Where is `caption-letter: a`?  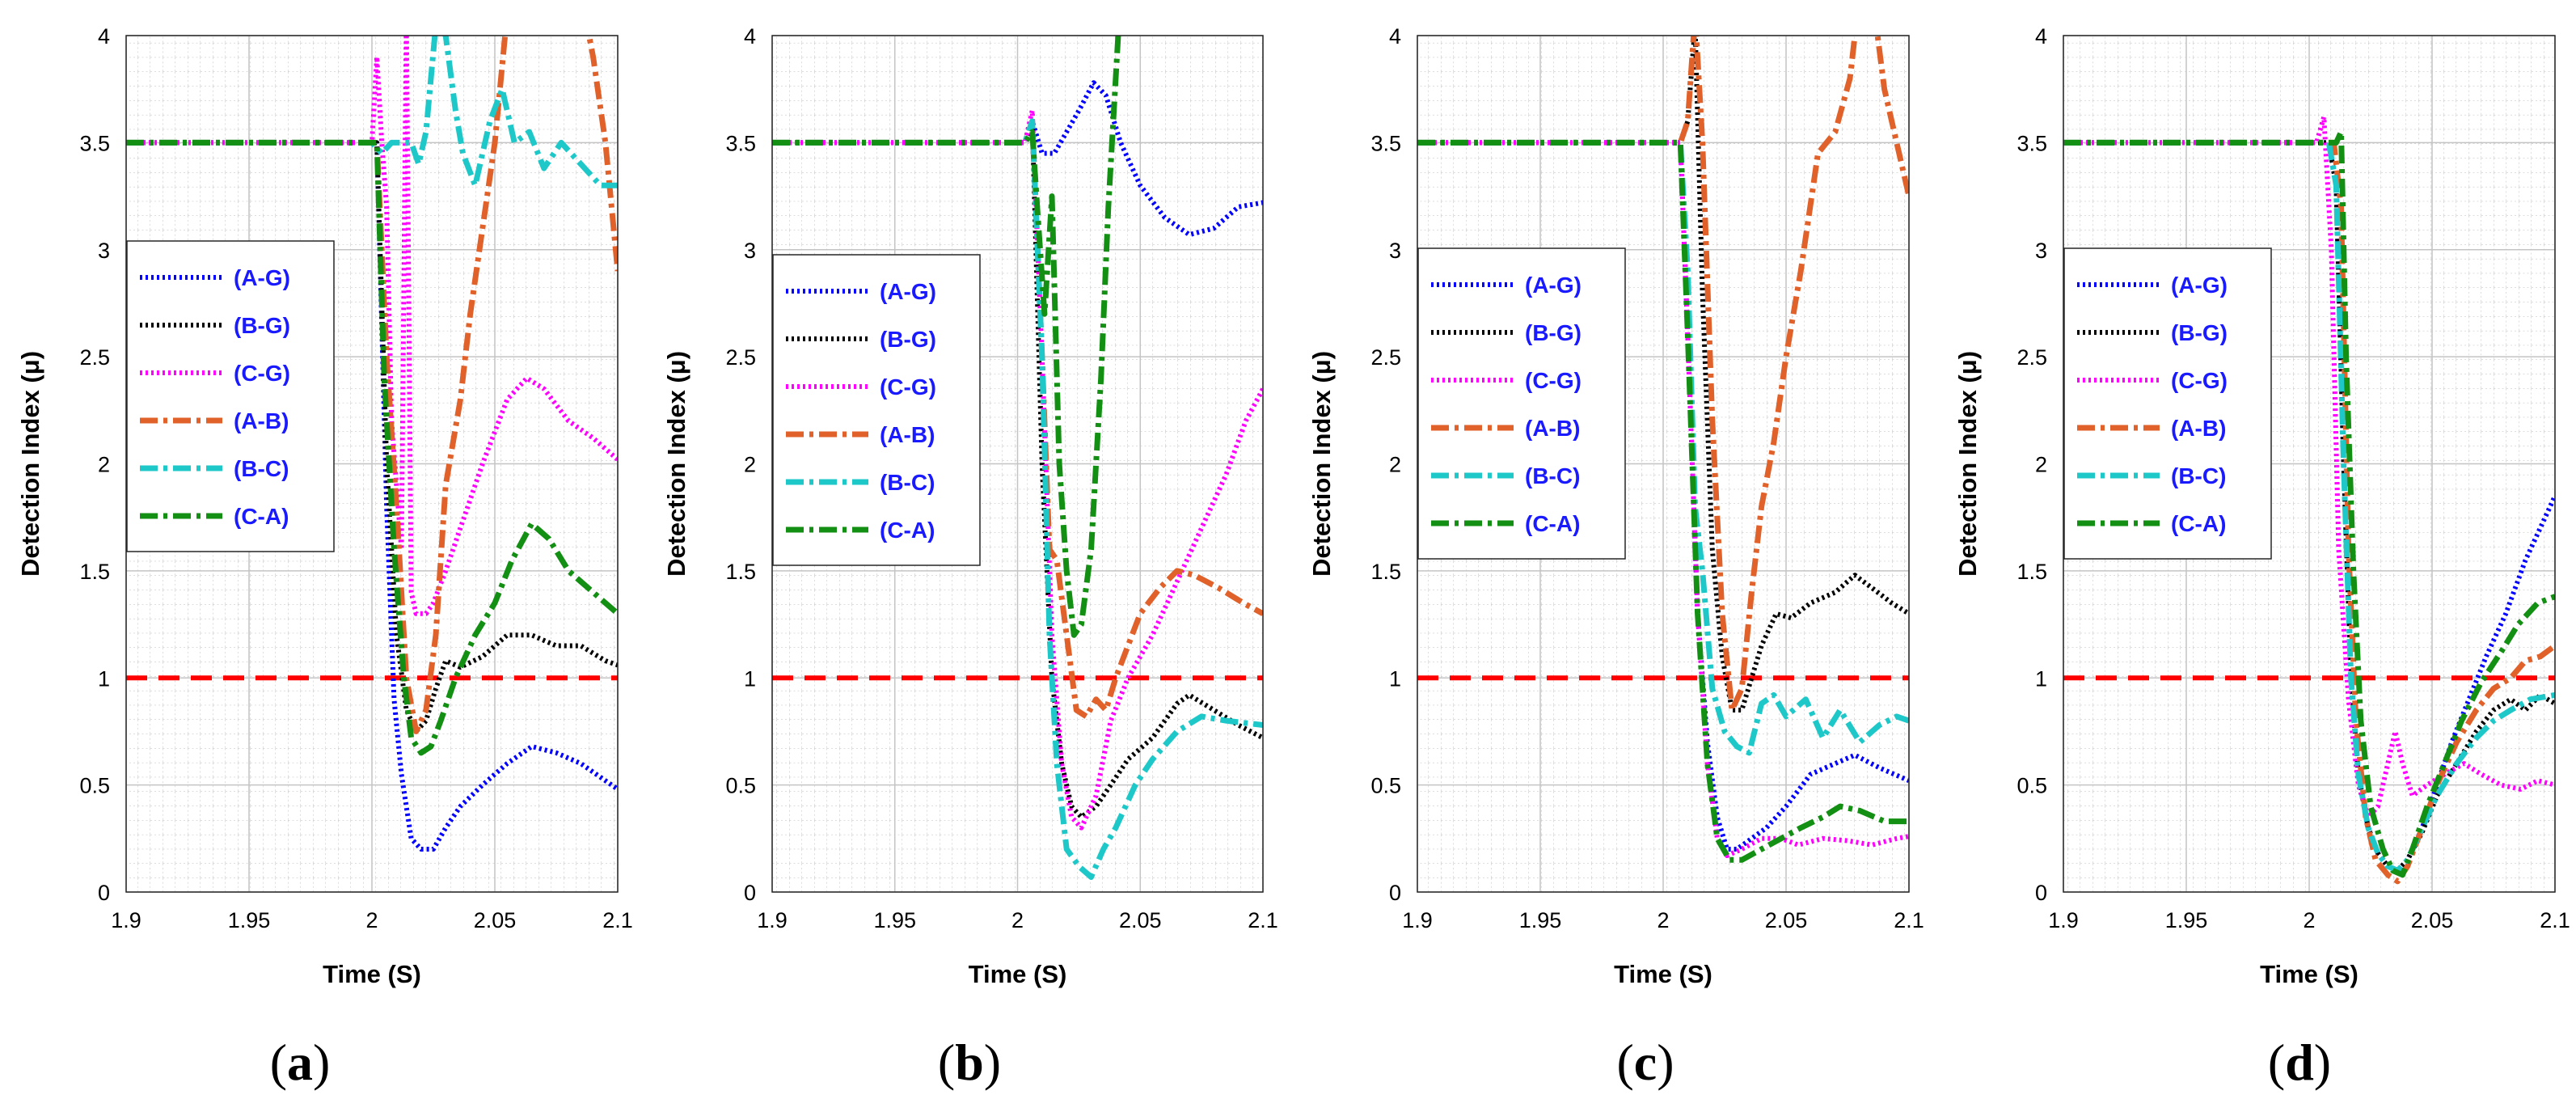
caption-letter: a is located at coordinates (300, 1062).